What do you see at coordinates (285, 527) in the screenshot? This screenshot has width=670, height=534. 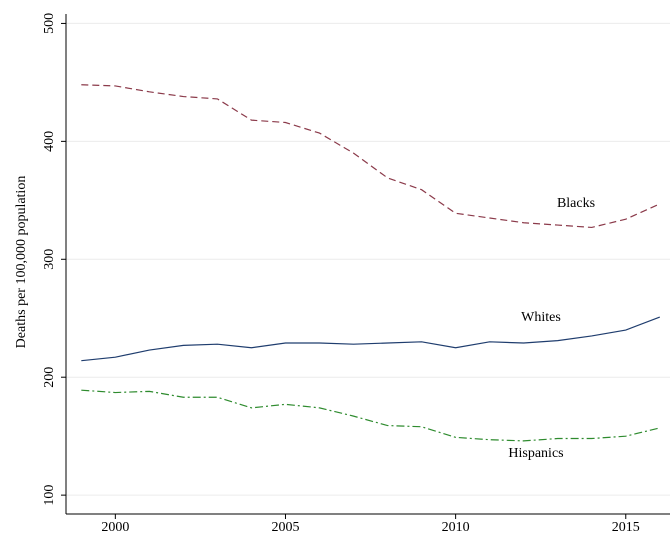 I see `x-tick-label: 2005` at bounding box center [285, 527].